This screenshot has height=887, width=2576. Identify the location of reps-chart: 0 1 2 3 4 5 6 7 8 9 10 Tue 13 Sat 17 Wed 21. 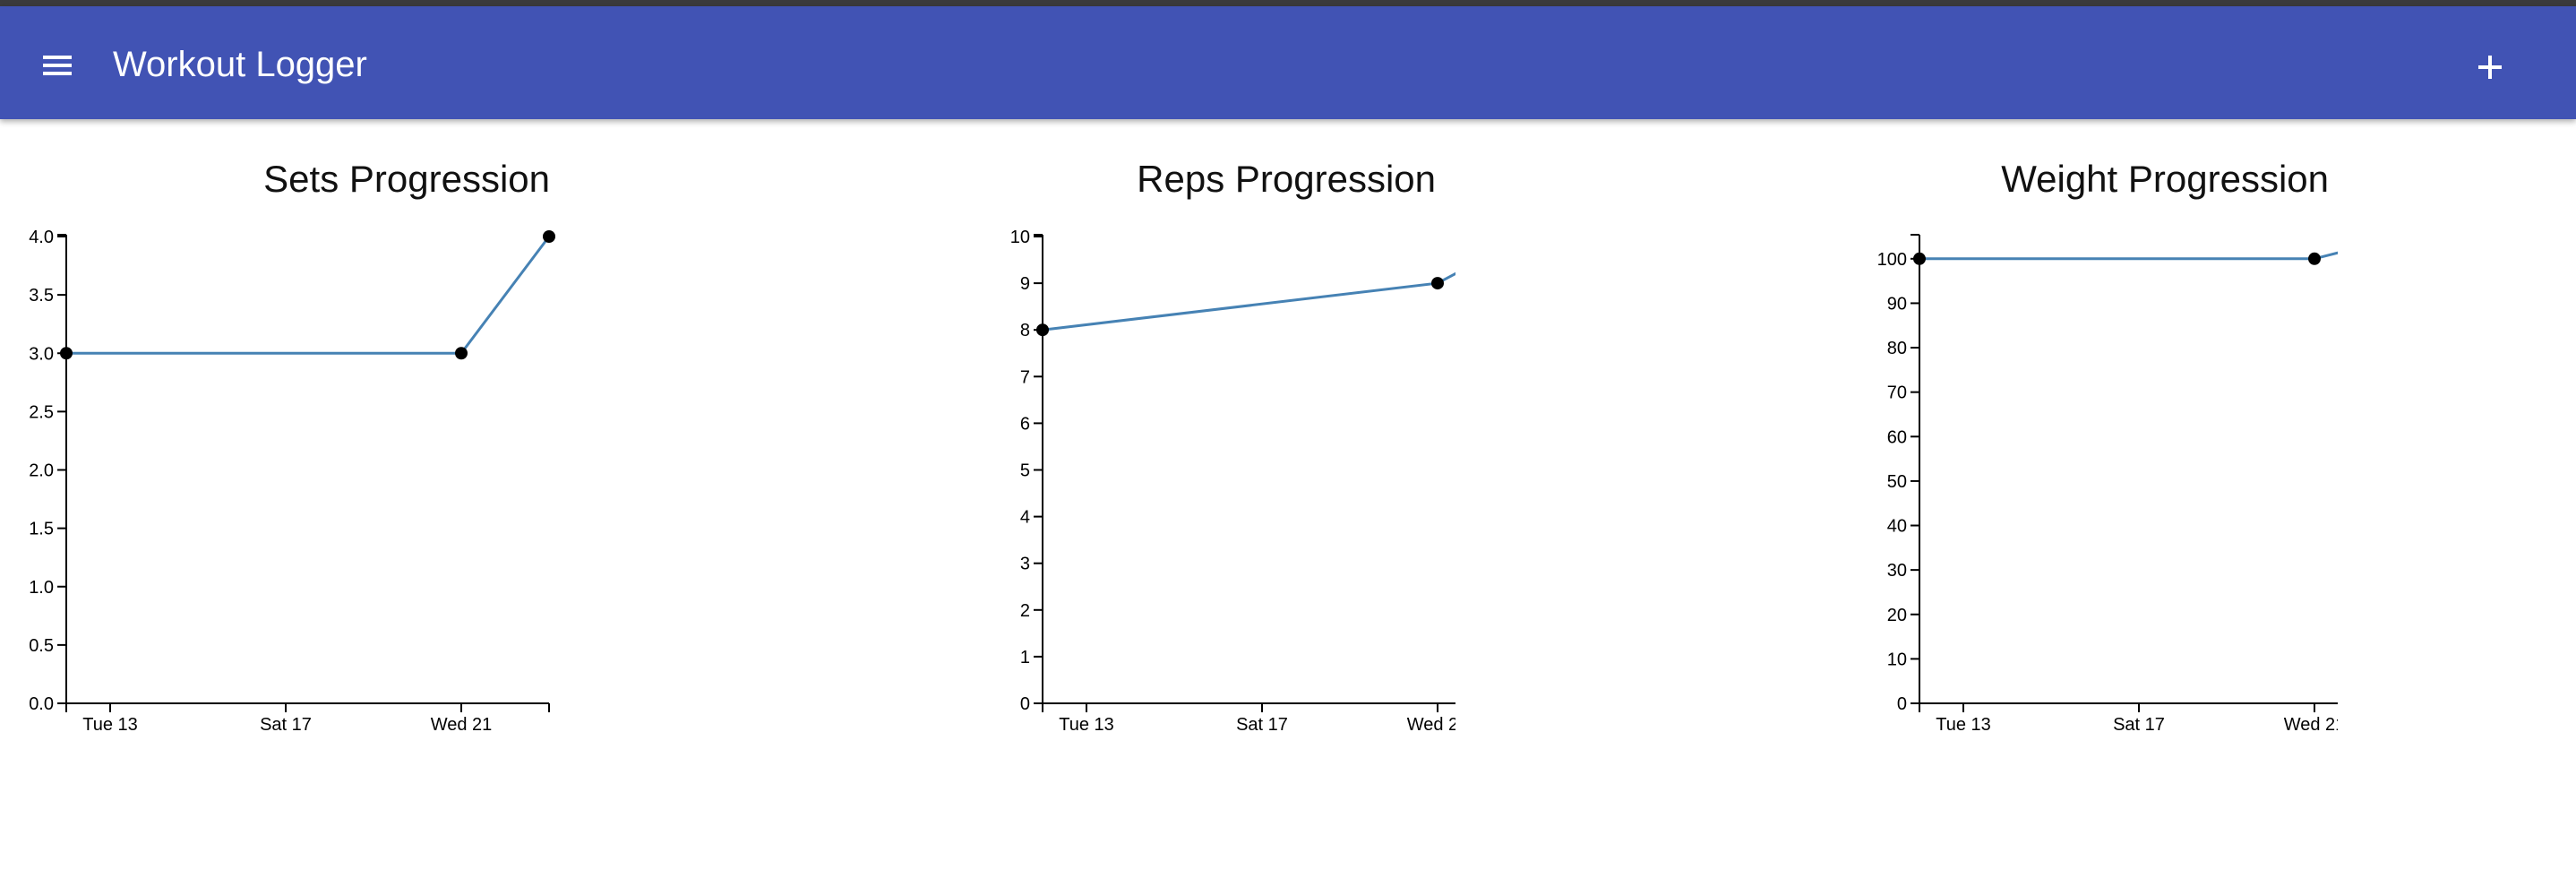
(1232, 482).